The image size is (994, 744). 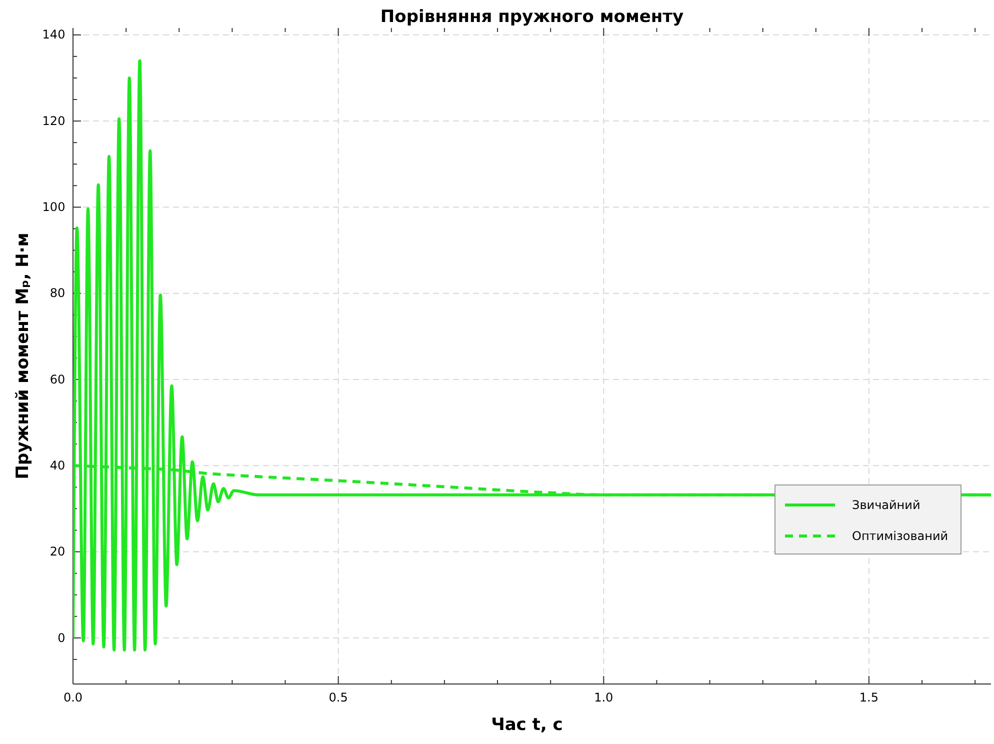 I want to click on x-tick-label: 0.5, so click(x=338, y=697).